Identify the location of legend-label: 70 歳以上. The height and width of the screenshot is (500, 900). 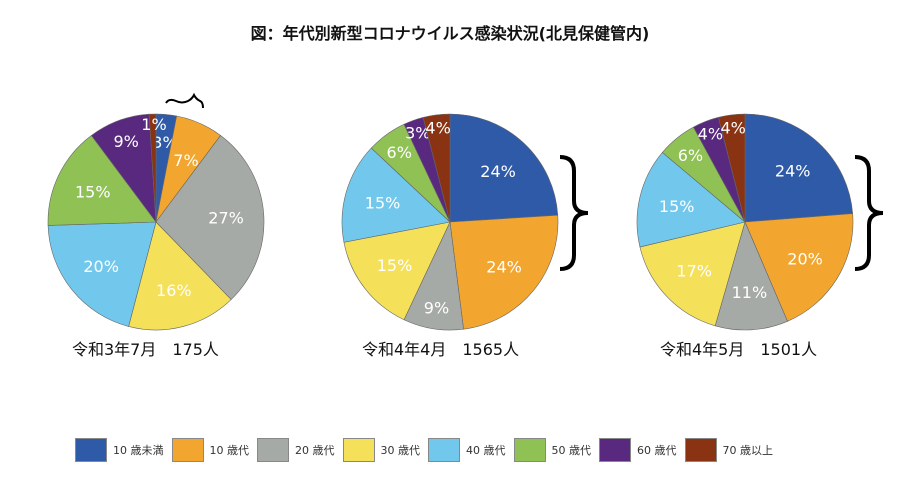
(748, 450).